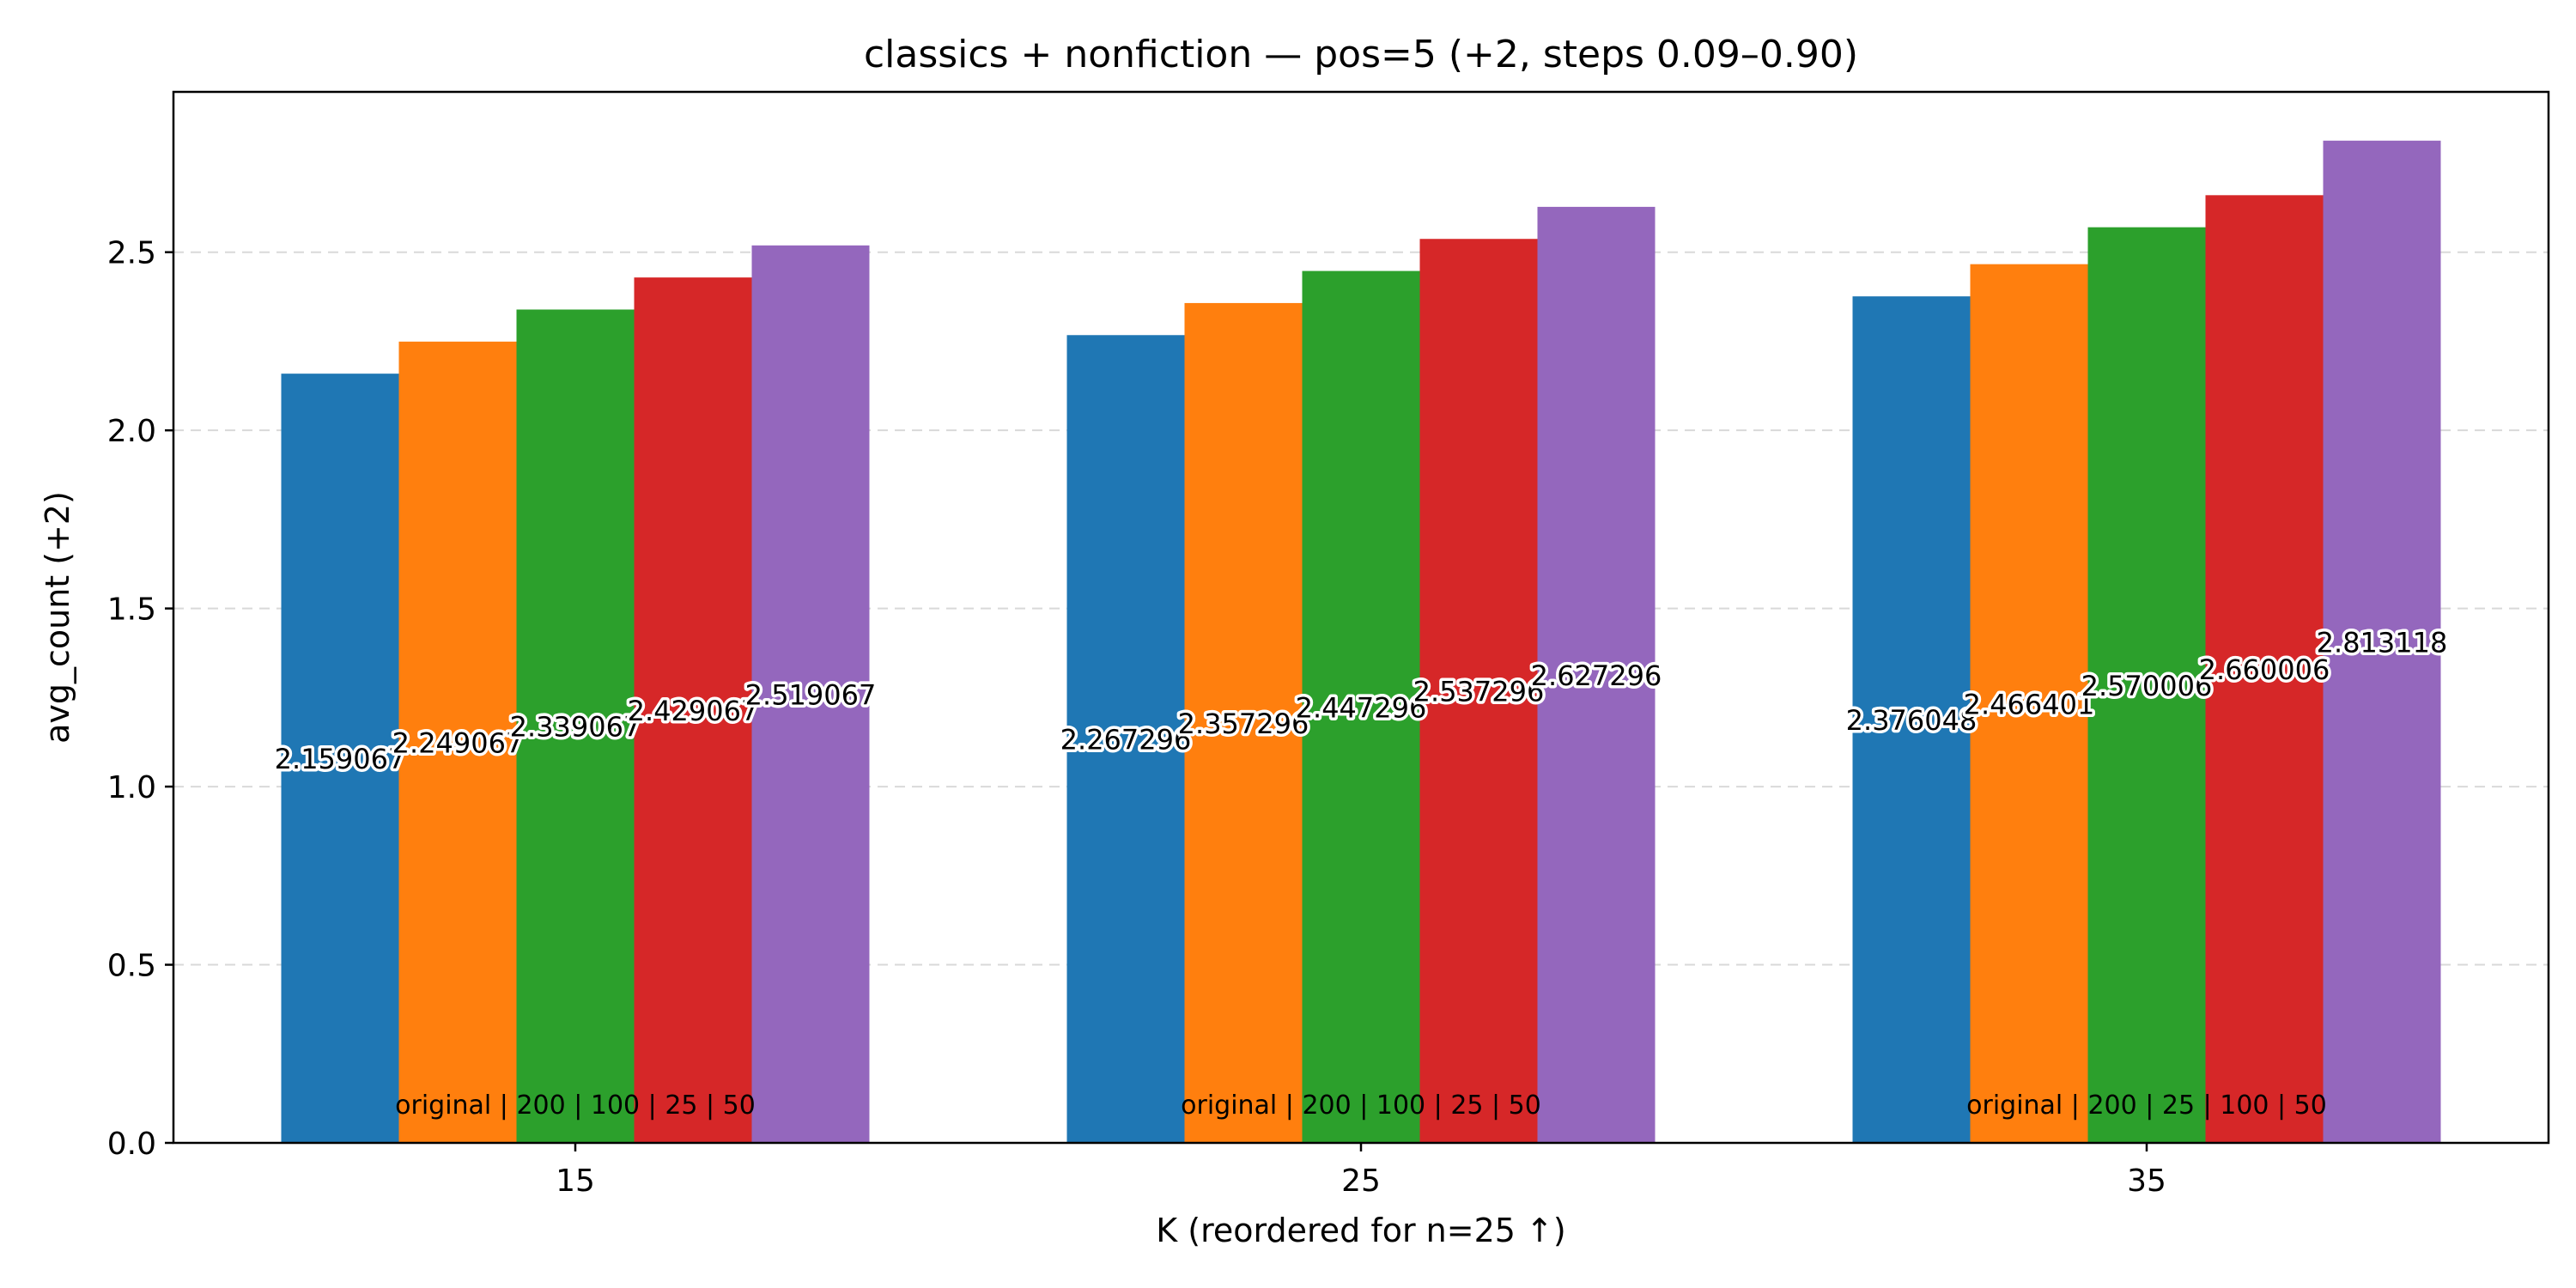  What do you see at coordinates (58, 618) in the screenshot?
I see `y-axis-label: avg_count (+2)` at bounding box center [58, 618].